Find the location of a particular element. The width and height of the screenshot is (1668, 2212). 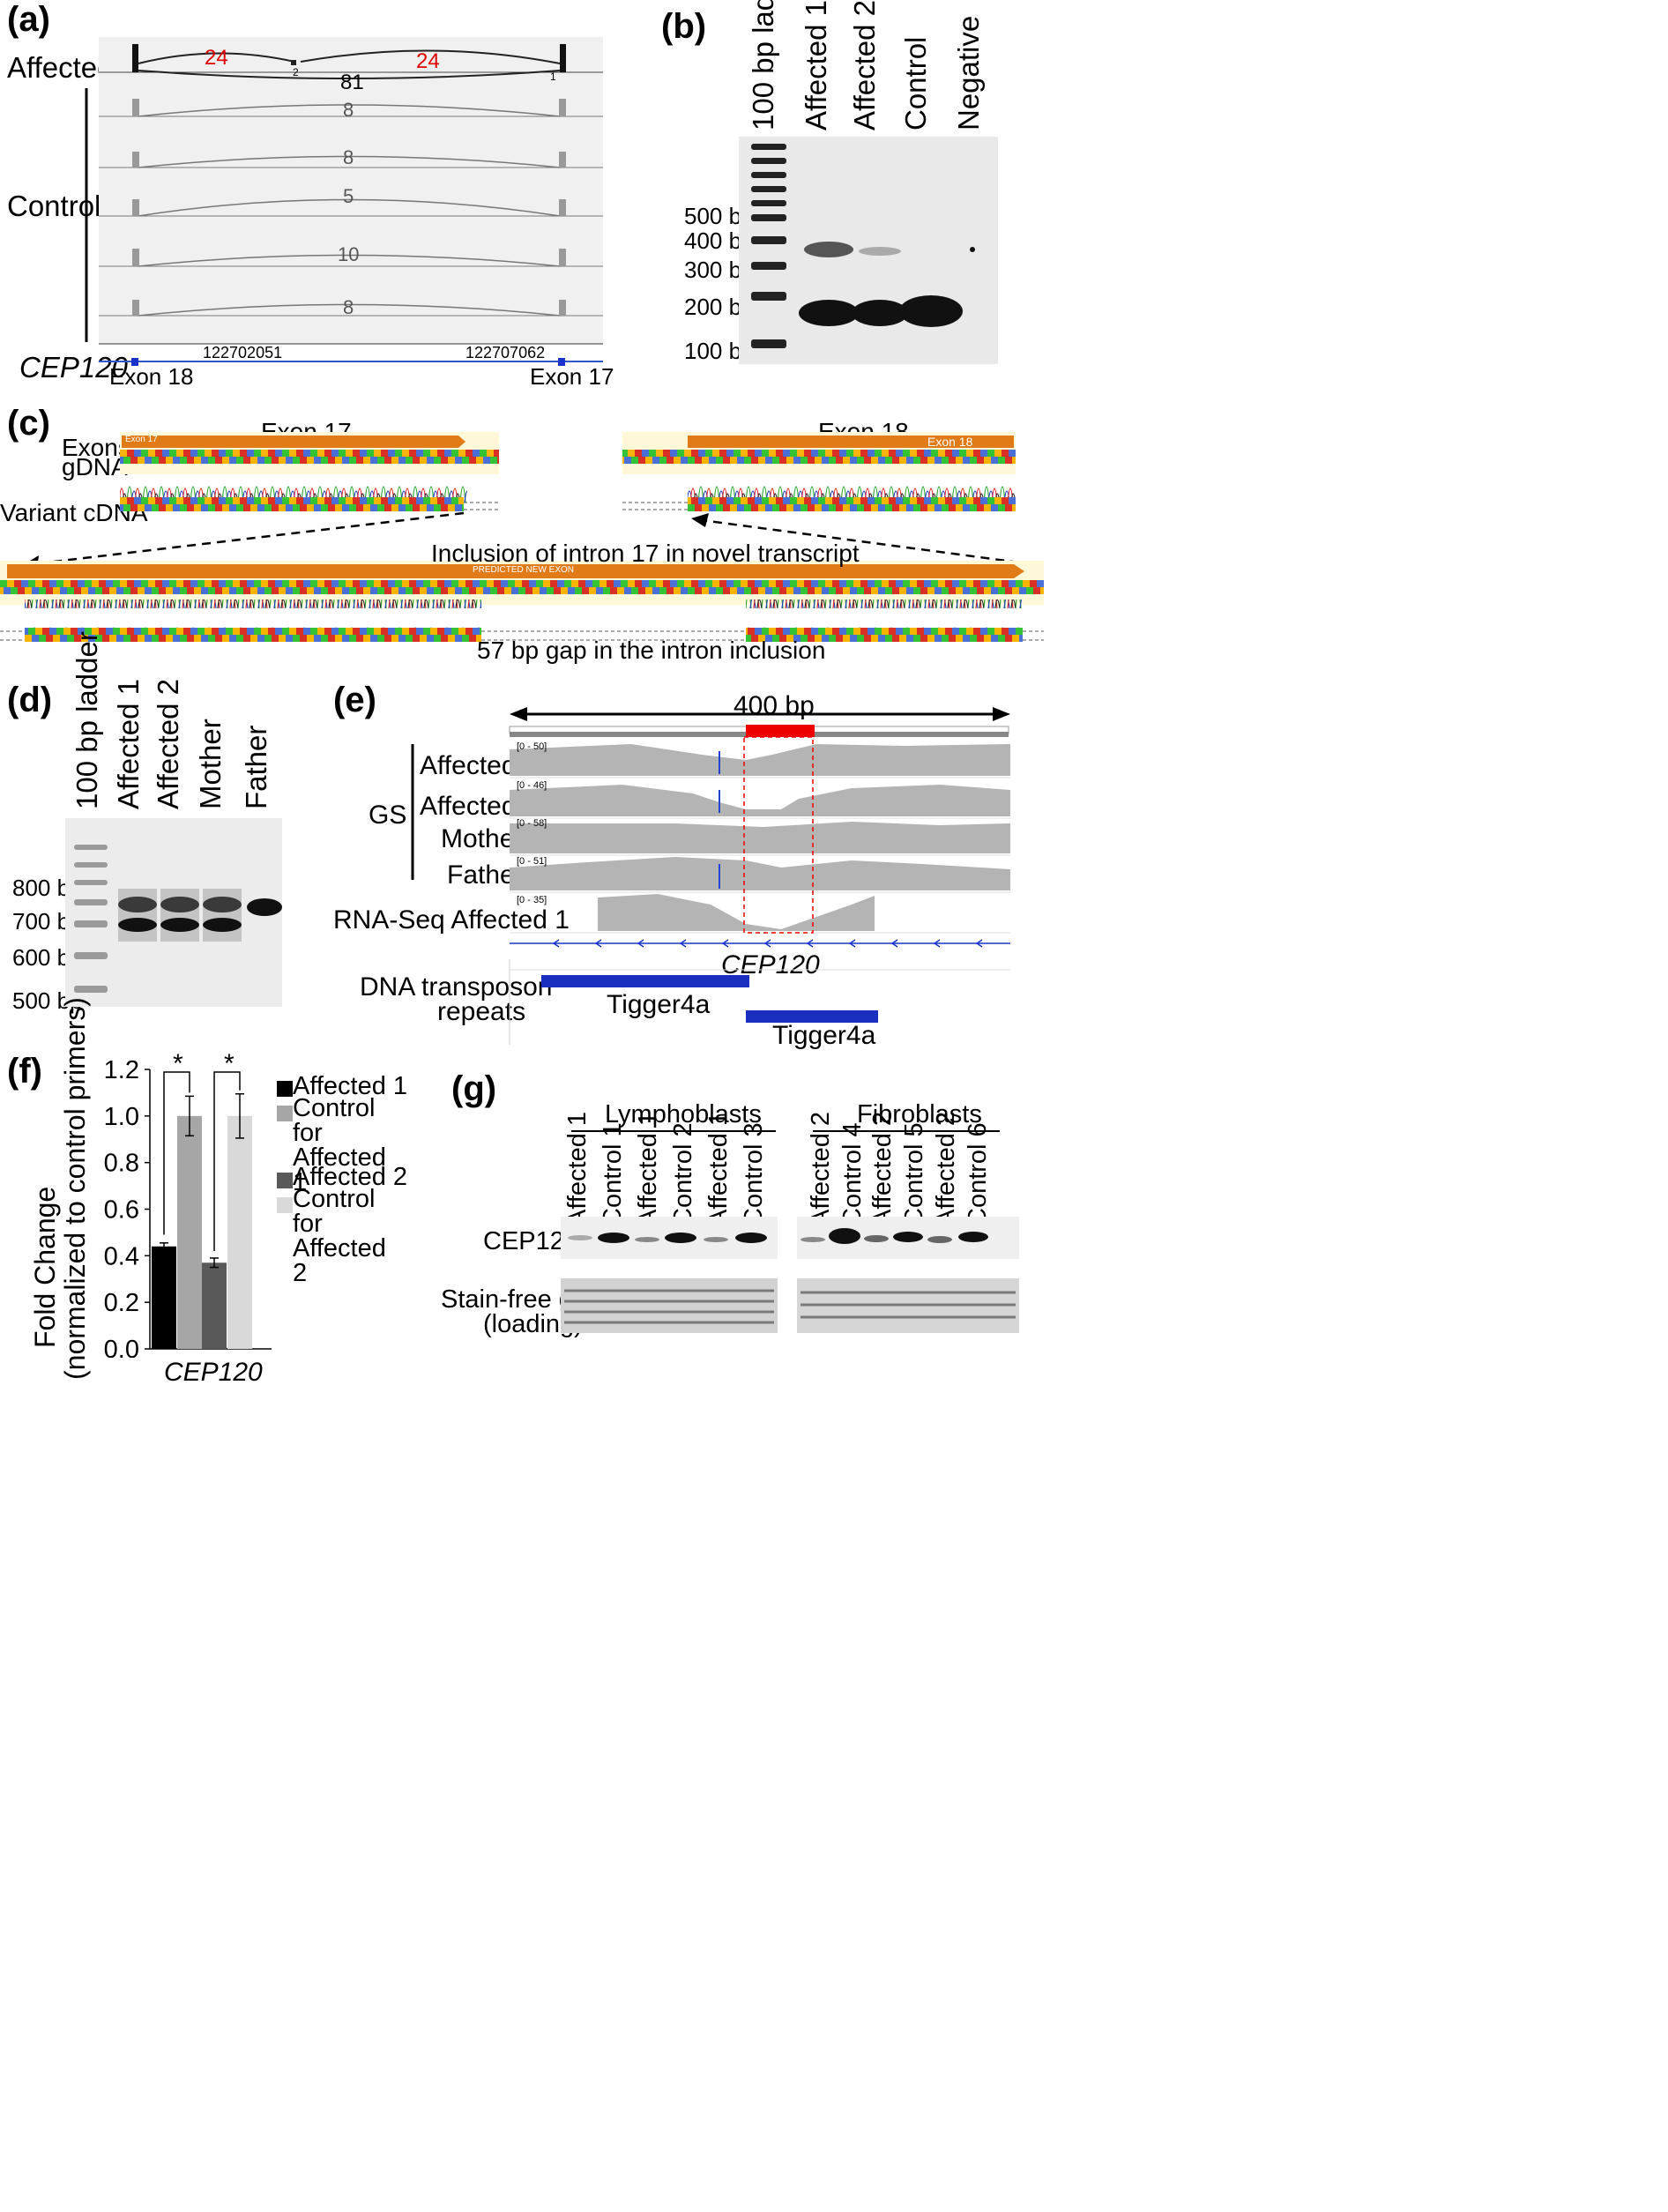

group-lymphoblasts: Lymphoblasts is located at coordinates (683, 1114).